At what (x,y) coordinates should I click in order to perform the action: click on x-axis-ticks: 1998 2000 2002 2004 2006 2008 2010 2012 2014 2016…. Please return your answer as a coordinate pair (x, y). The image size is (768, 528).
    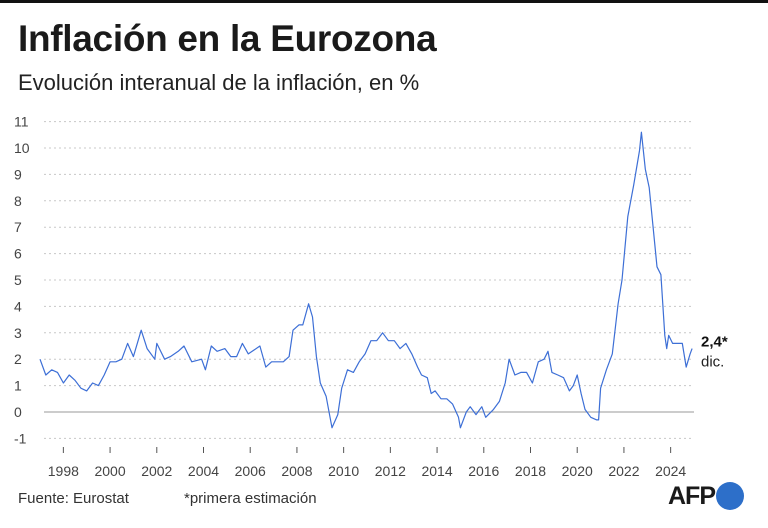
    Looking at the image, I should click on (367, 463).